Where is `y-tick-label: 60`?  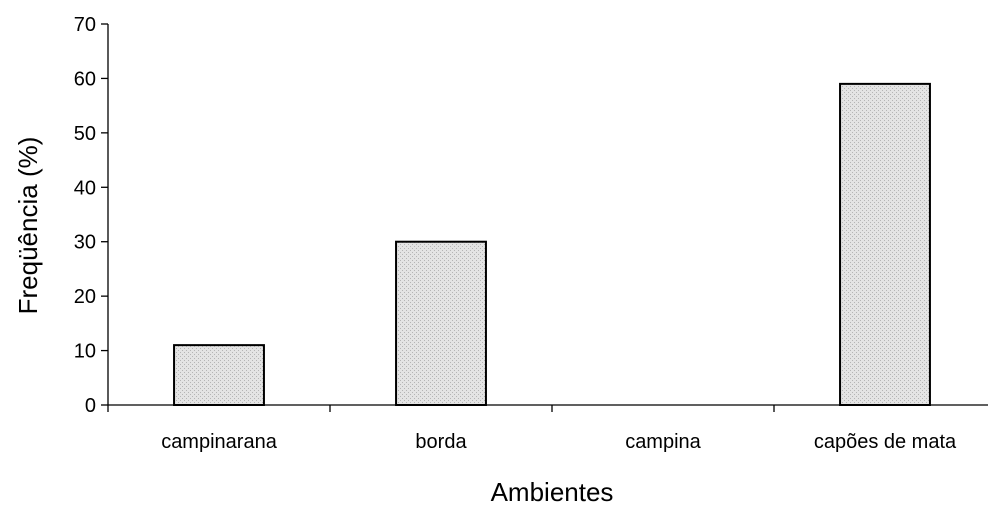
y-tick-label: 60 is located at coordinates (85, 79).